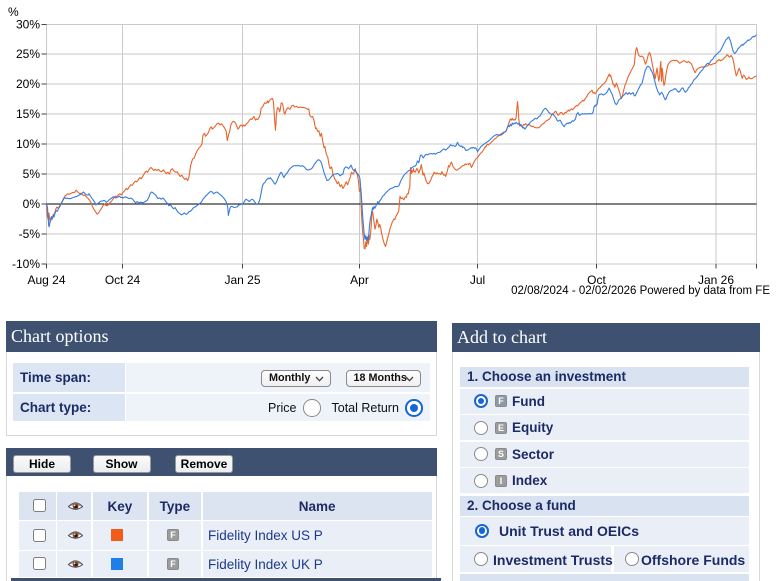  What do you see at coordinates (30, 234) in the screenshot?
I see `svg-text: -5%` at bounding box center [30, 234].